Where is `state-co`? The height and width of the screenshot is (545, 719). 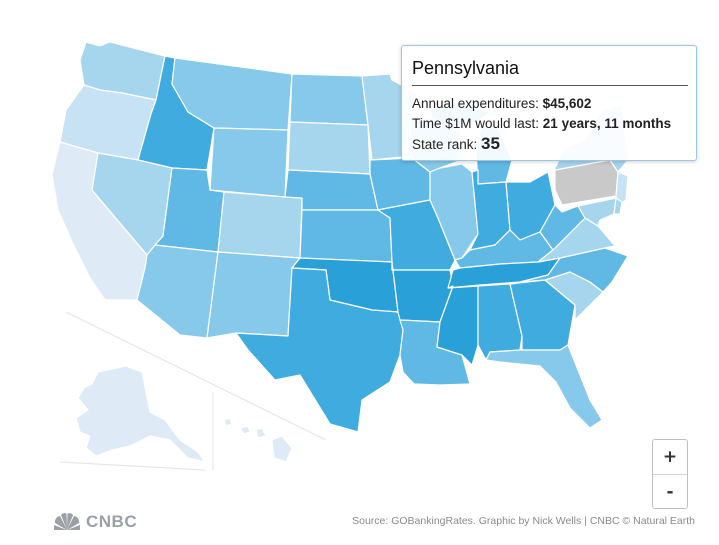 state-co is located at coordinates (260, 225).